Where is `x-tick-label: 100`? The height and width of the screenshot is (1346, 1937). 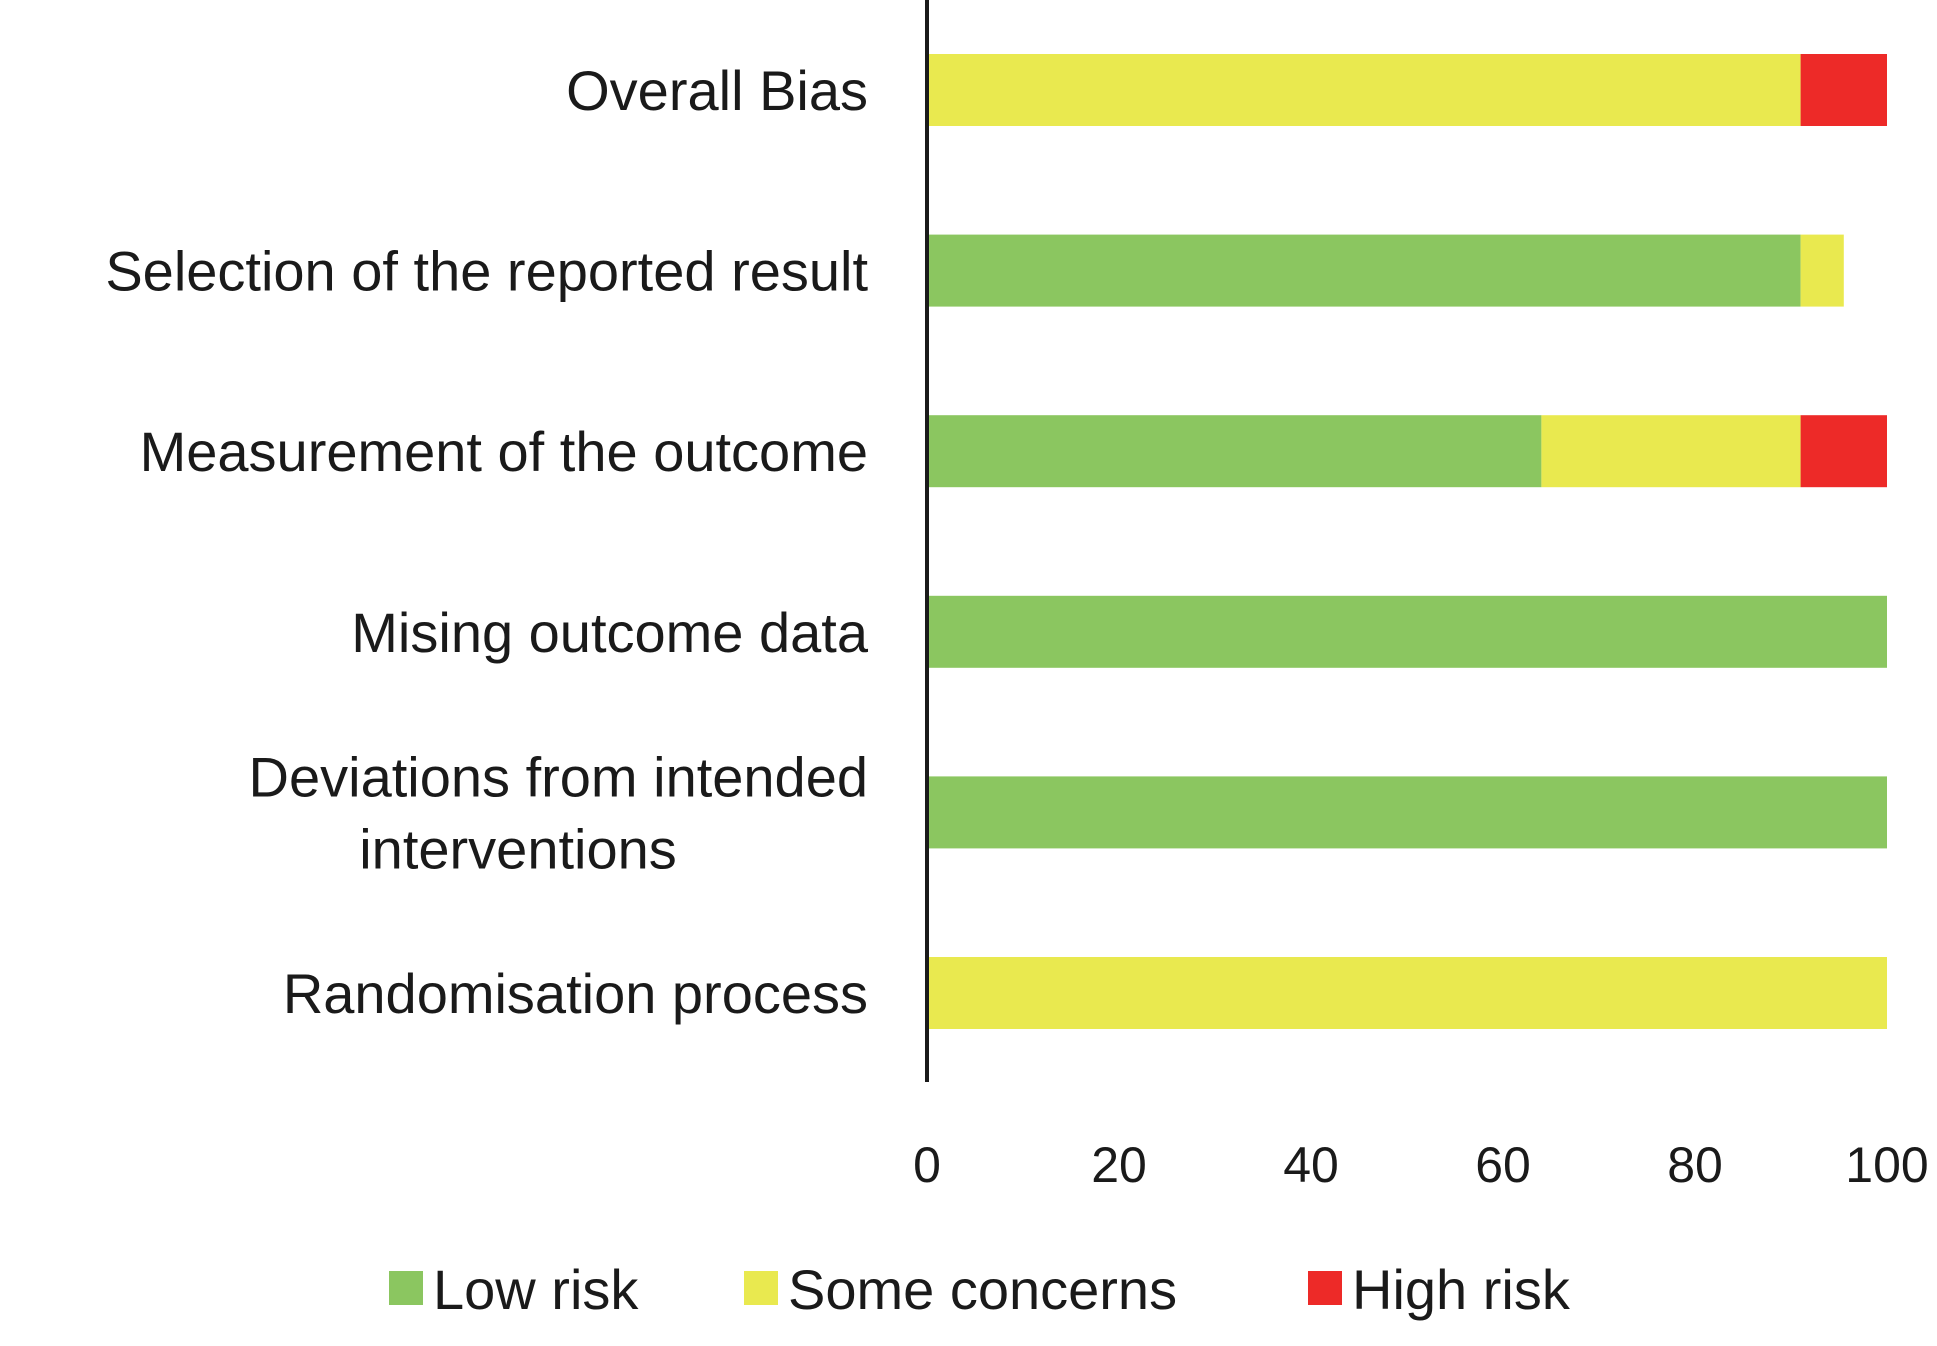
x-tick-label: 100 is located at coordinates (1886, 1165).